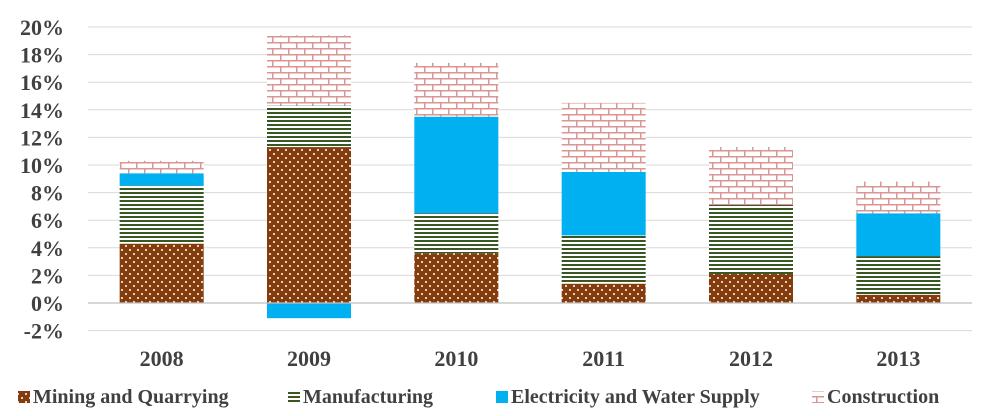 This screenshot has height=416, width=989. Describe the element at coordinates (42, 27) in the screenshot. I see `y-tick-label: 20%` at that location.